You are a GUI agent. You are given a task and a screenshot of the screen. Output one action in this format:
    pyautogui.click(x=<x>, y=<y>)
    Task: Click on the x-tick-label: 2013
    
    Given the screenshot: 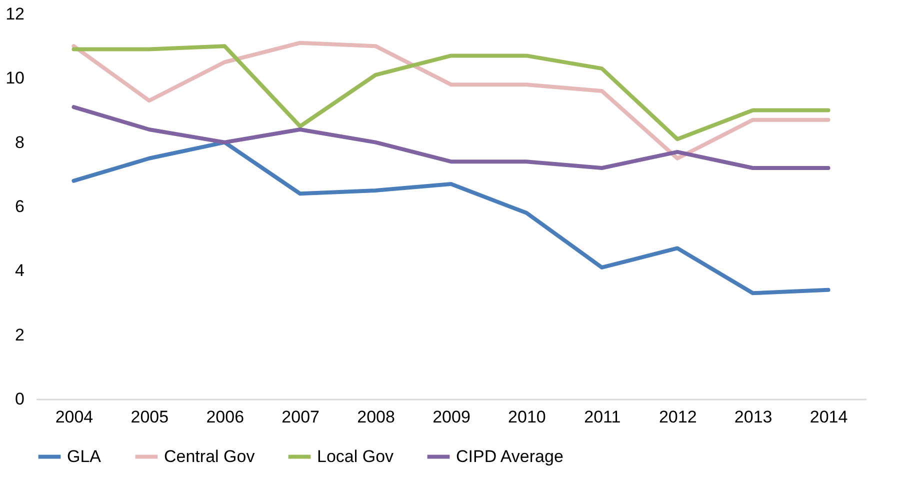 What is the action you would take?
    pyautogui.click(x=753, y=417)
    